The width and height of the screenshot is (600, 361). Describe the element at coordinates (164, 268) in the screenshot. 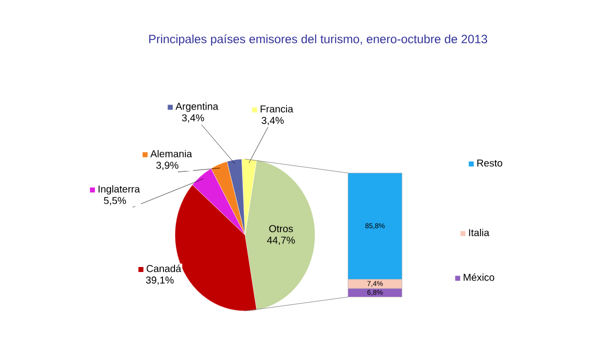

I see `legend-label: Canadá` at that location.